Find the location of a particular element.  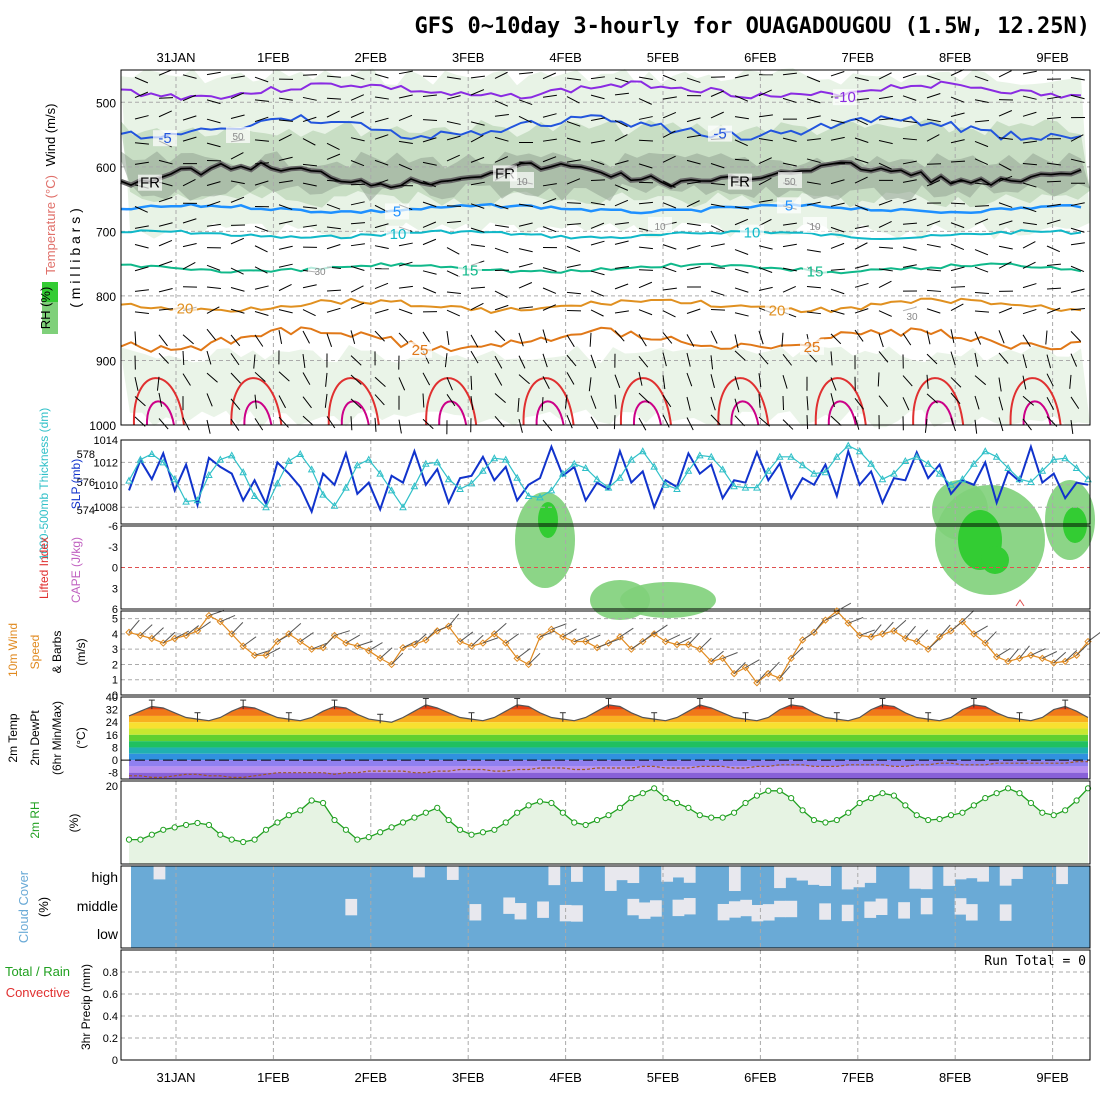

wind10-tick: 2 is located at coordinates (115, 665).